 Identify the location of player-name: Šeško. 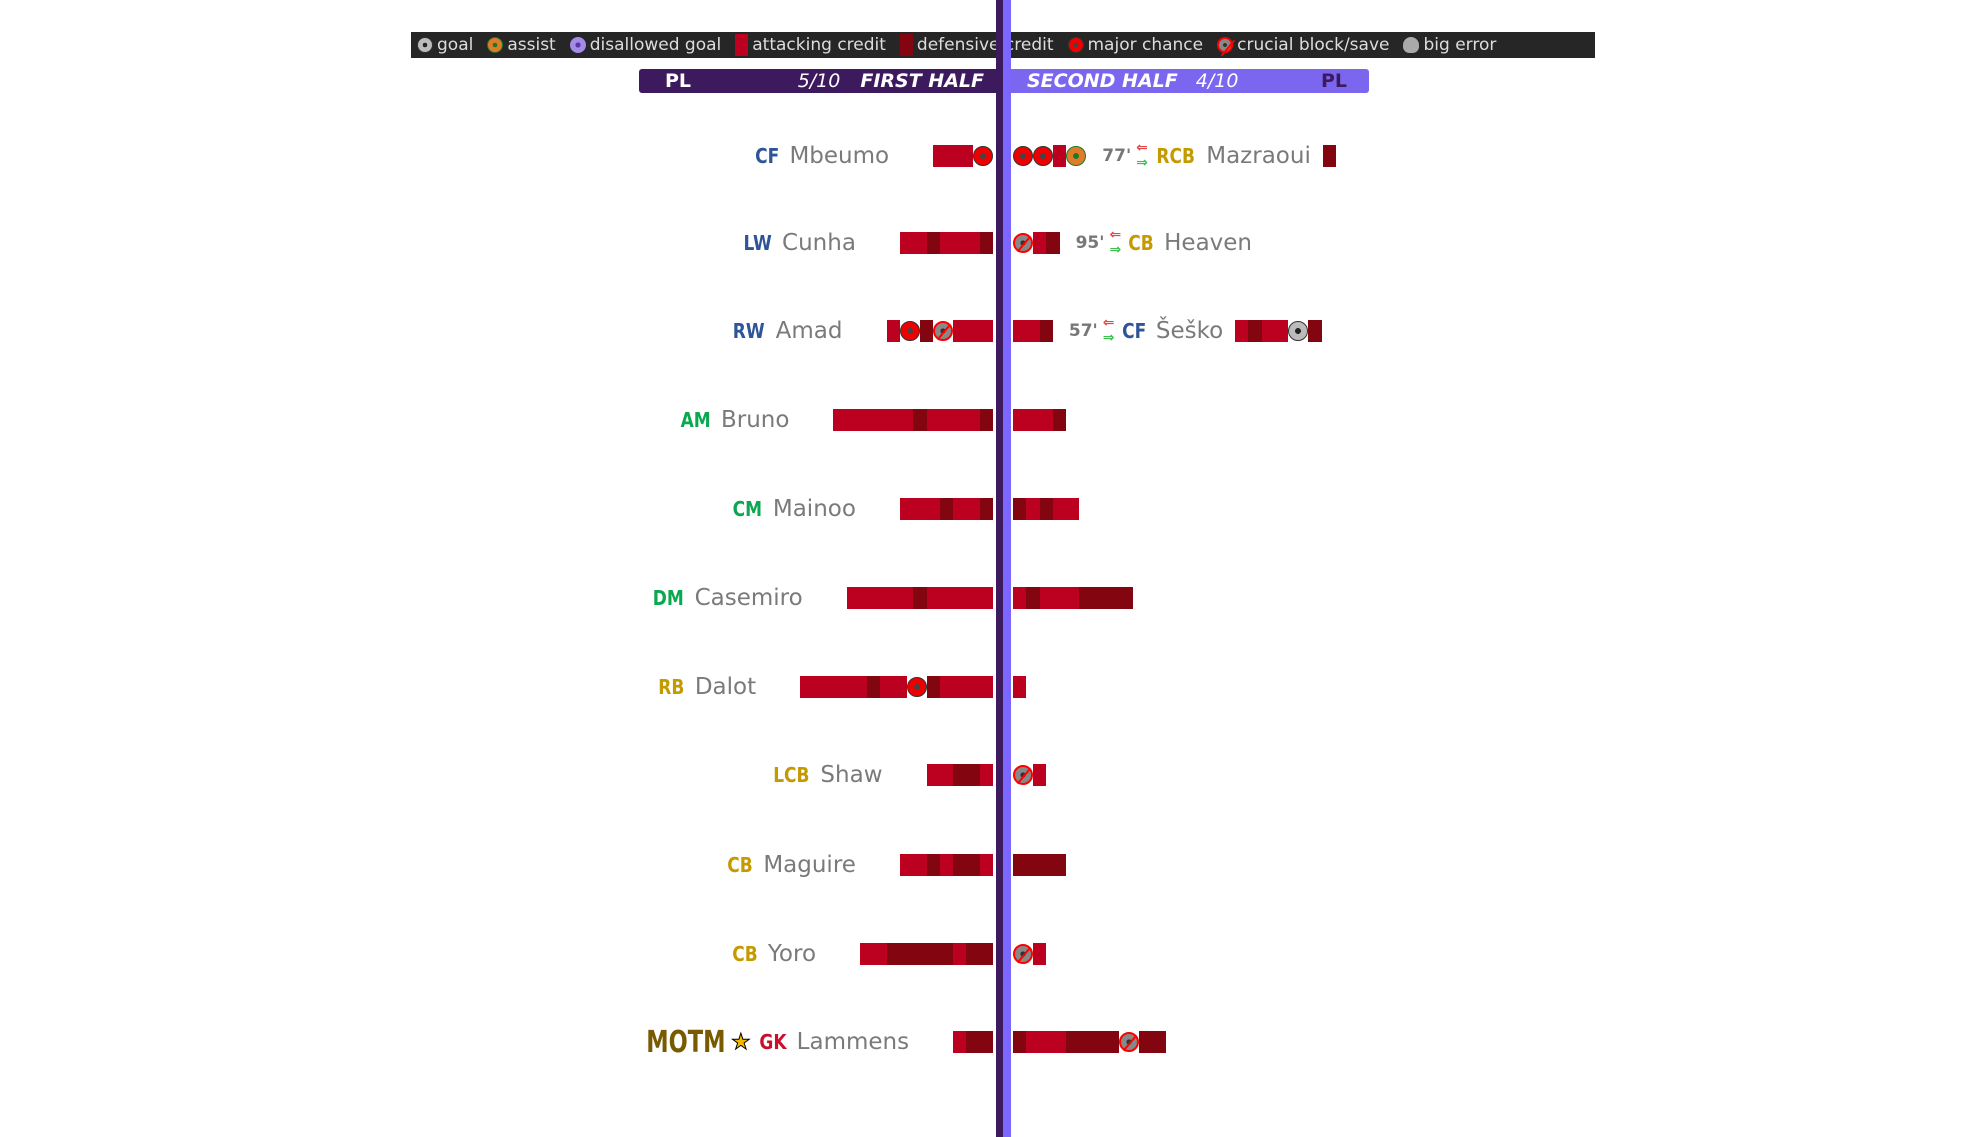
(1189, 331).